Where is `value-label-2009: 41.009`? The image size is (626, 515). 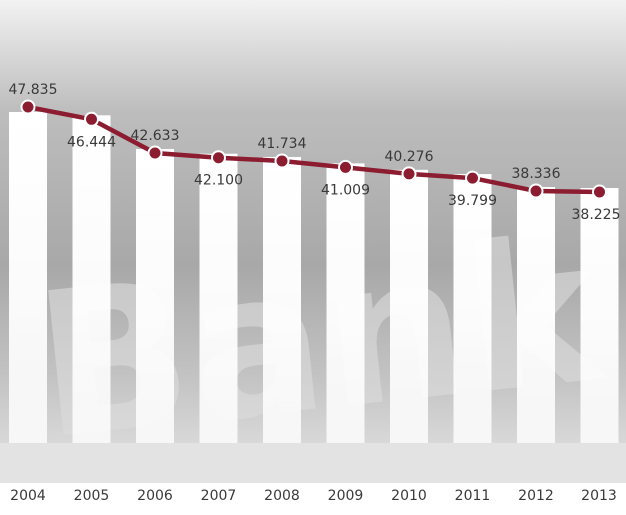
value-label-2009: 41.009 is located at coordinates (345, 190).